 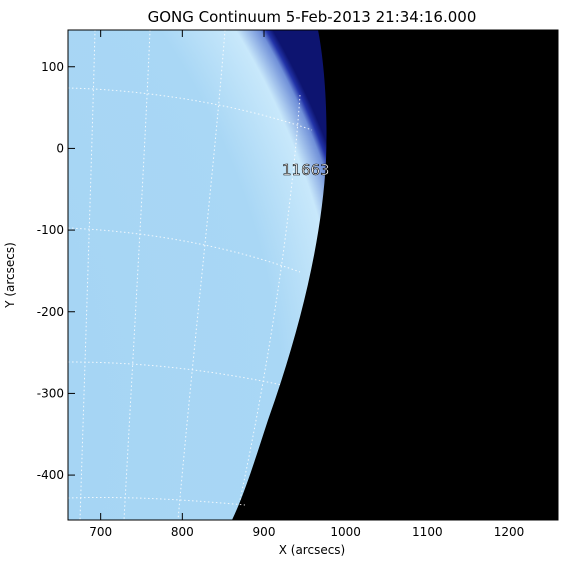 I want to click on x-axis-label: X (arcsecs), so click(x=312, y=550).